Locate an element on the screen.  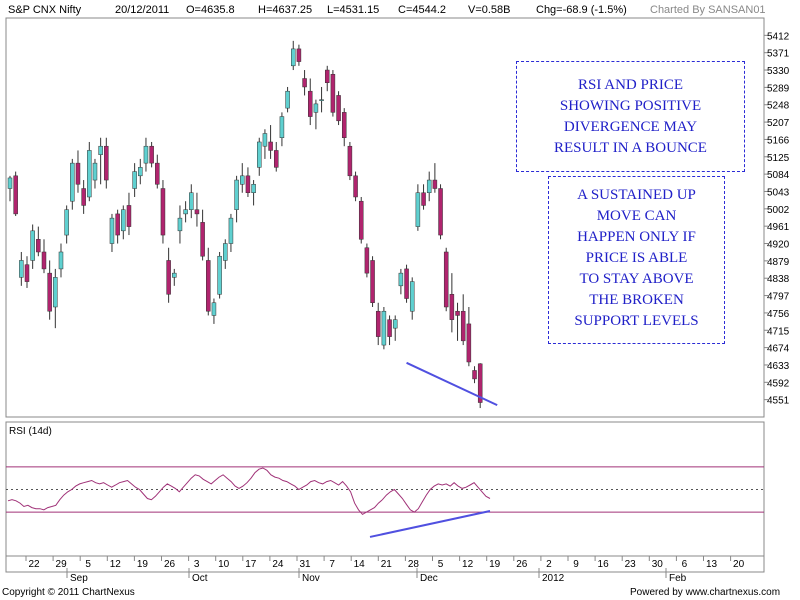
low-value: L=4531.15 is located at coordinates (353, 10).